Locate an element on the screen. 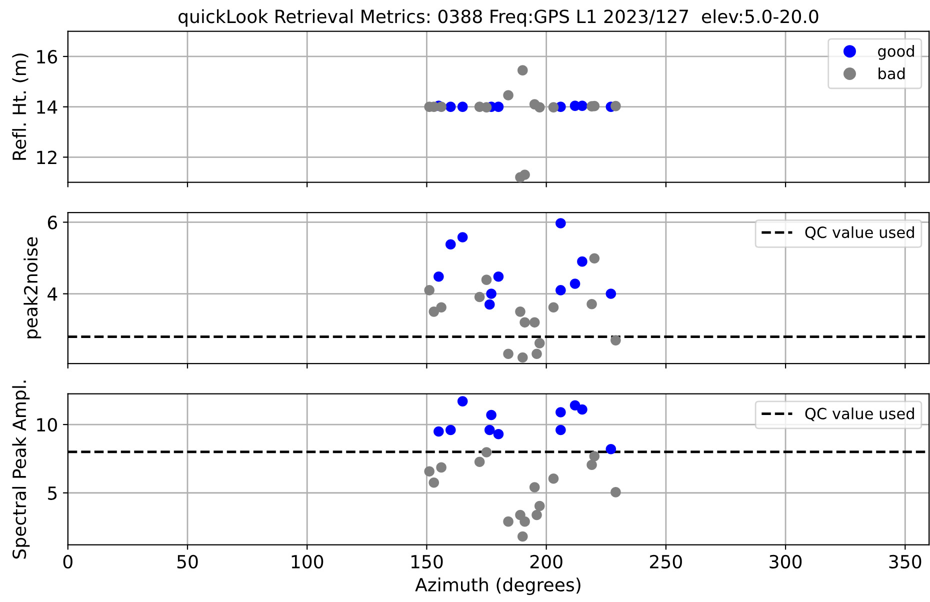  y-tick-label: 5 is located at coordinates (52, 493).